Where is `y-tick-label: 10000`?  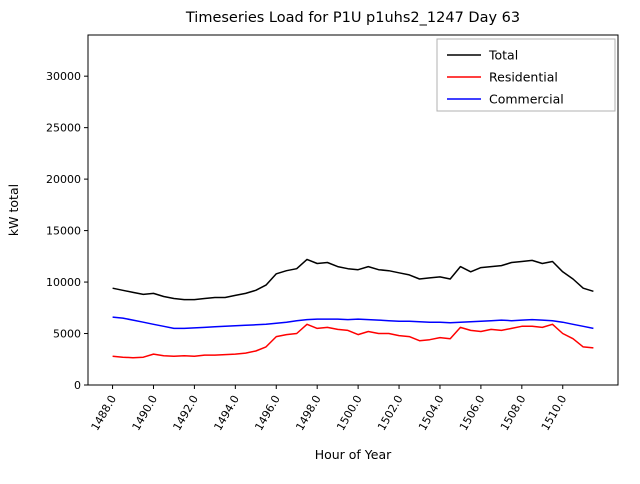
y-tick-label: 10000 is located at coordinates (63, 282).